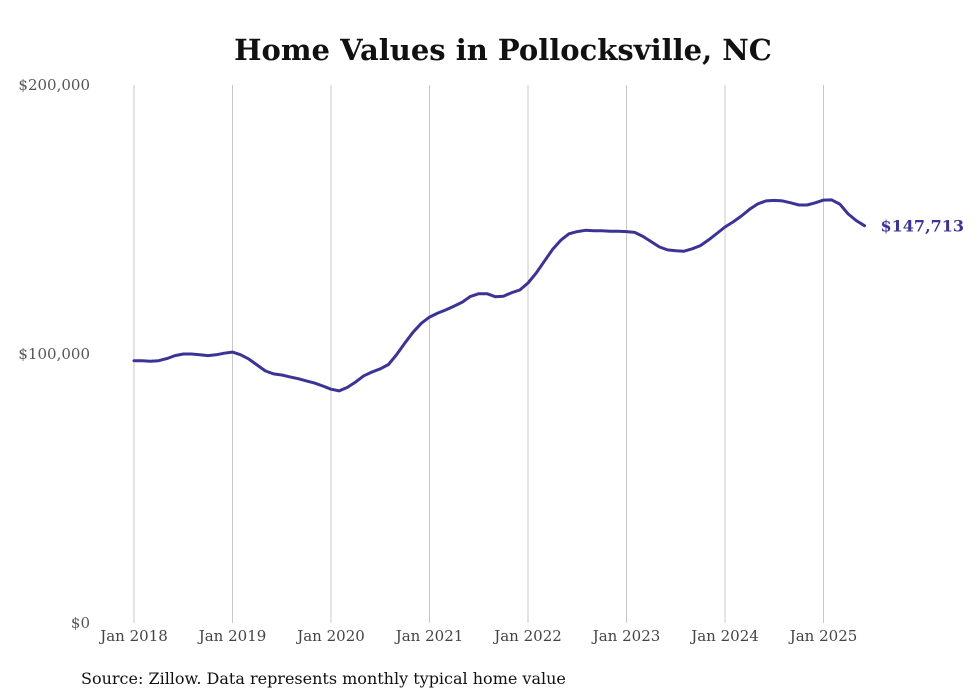 Image resolution: width=980 pixels, height=699 pixels. I want to click on y-tick-label: $100,000, so click(54, 354).